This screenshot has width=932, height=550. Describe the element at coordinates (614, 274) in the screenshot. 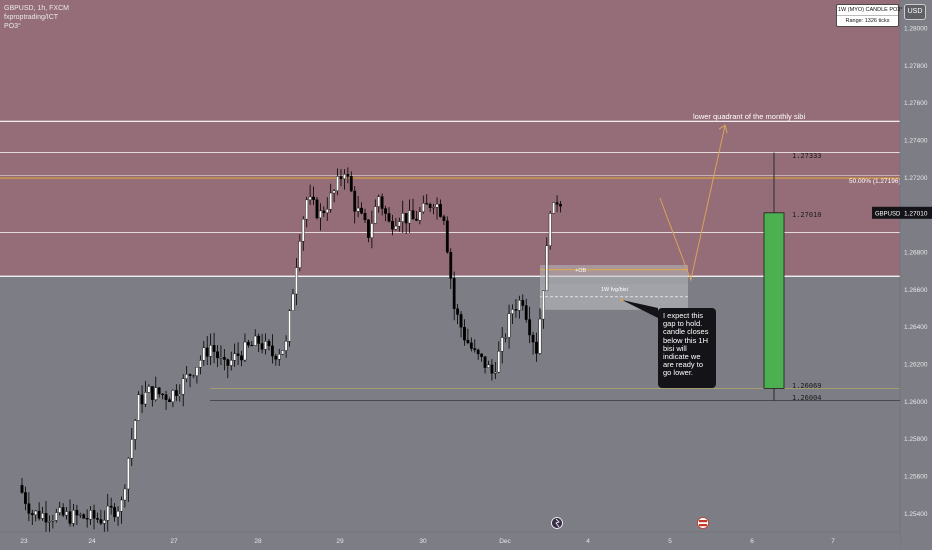

I see `ob-zone` at that location.